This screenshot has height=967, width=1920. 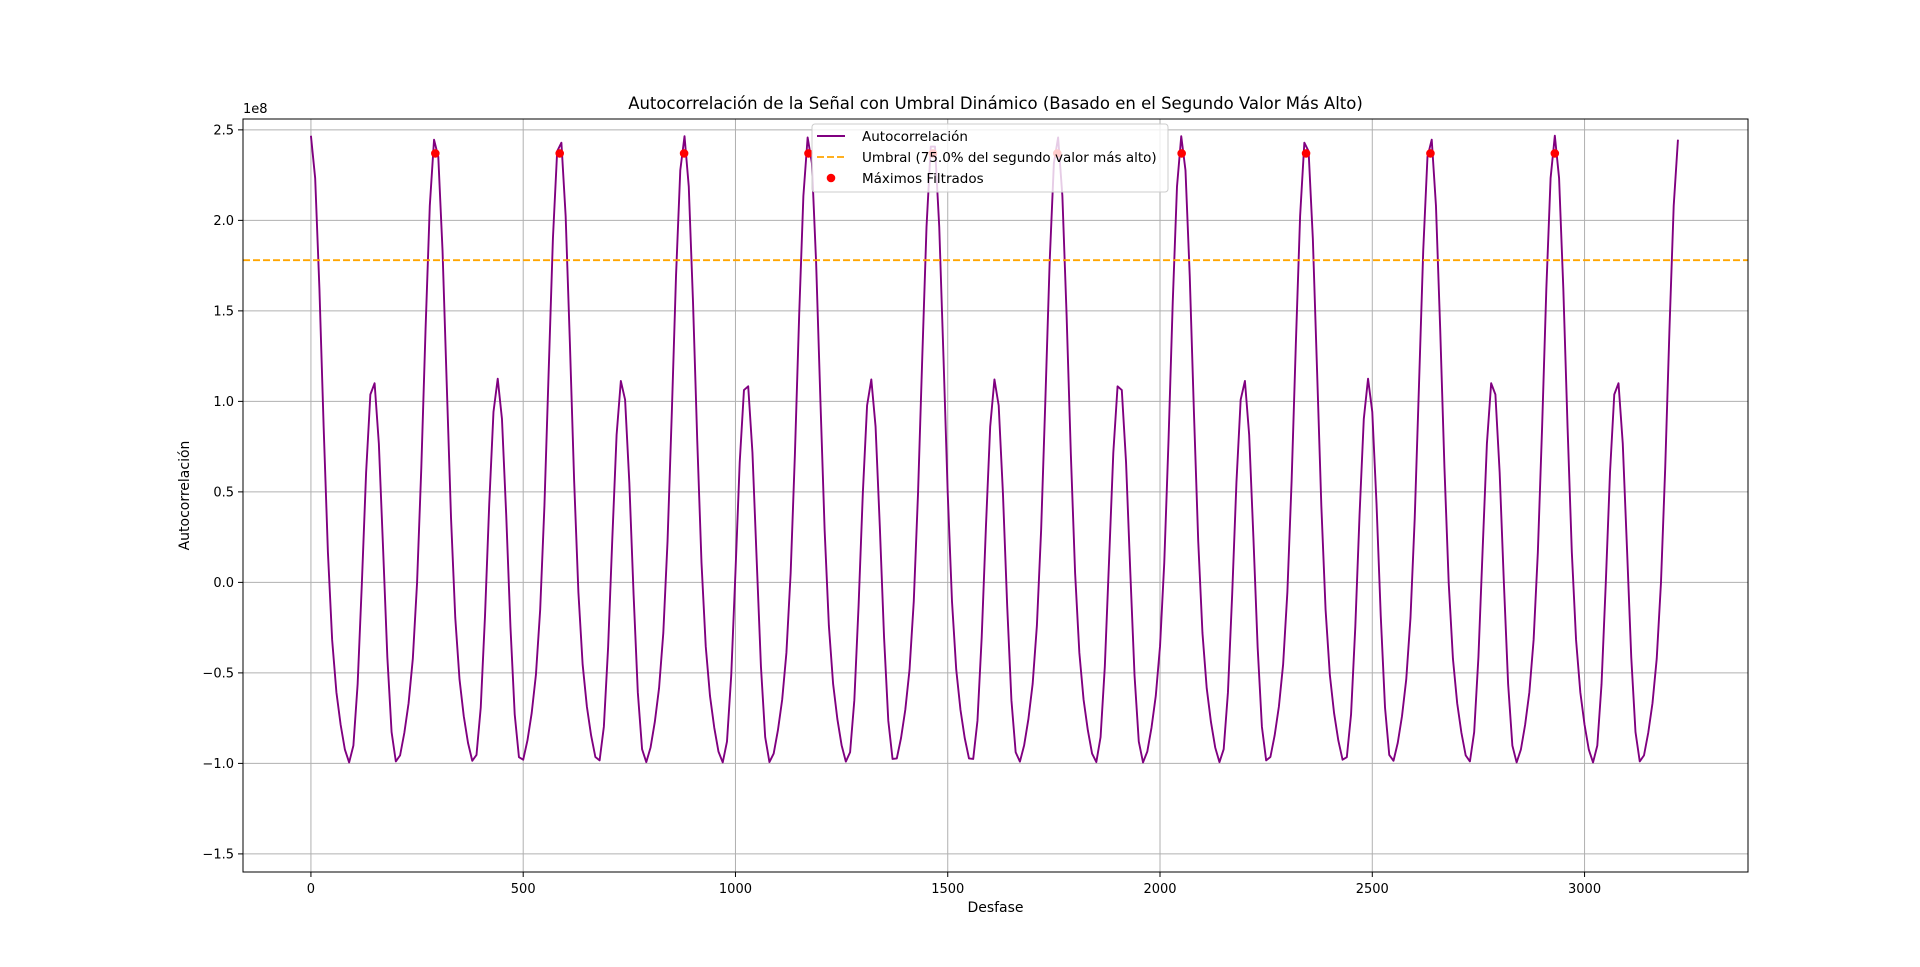 What do you see at coordinates (1159, 889) in the screenshot?
I see `x-tick-label: 2000` at bounding box center [1159, 889].